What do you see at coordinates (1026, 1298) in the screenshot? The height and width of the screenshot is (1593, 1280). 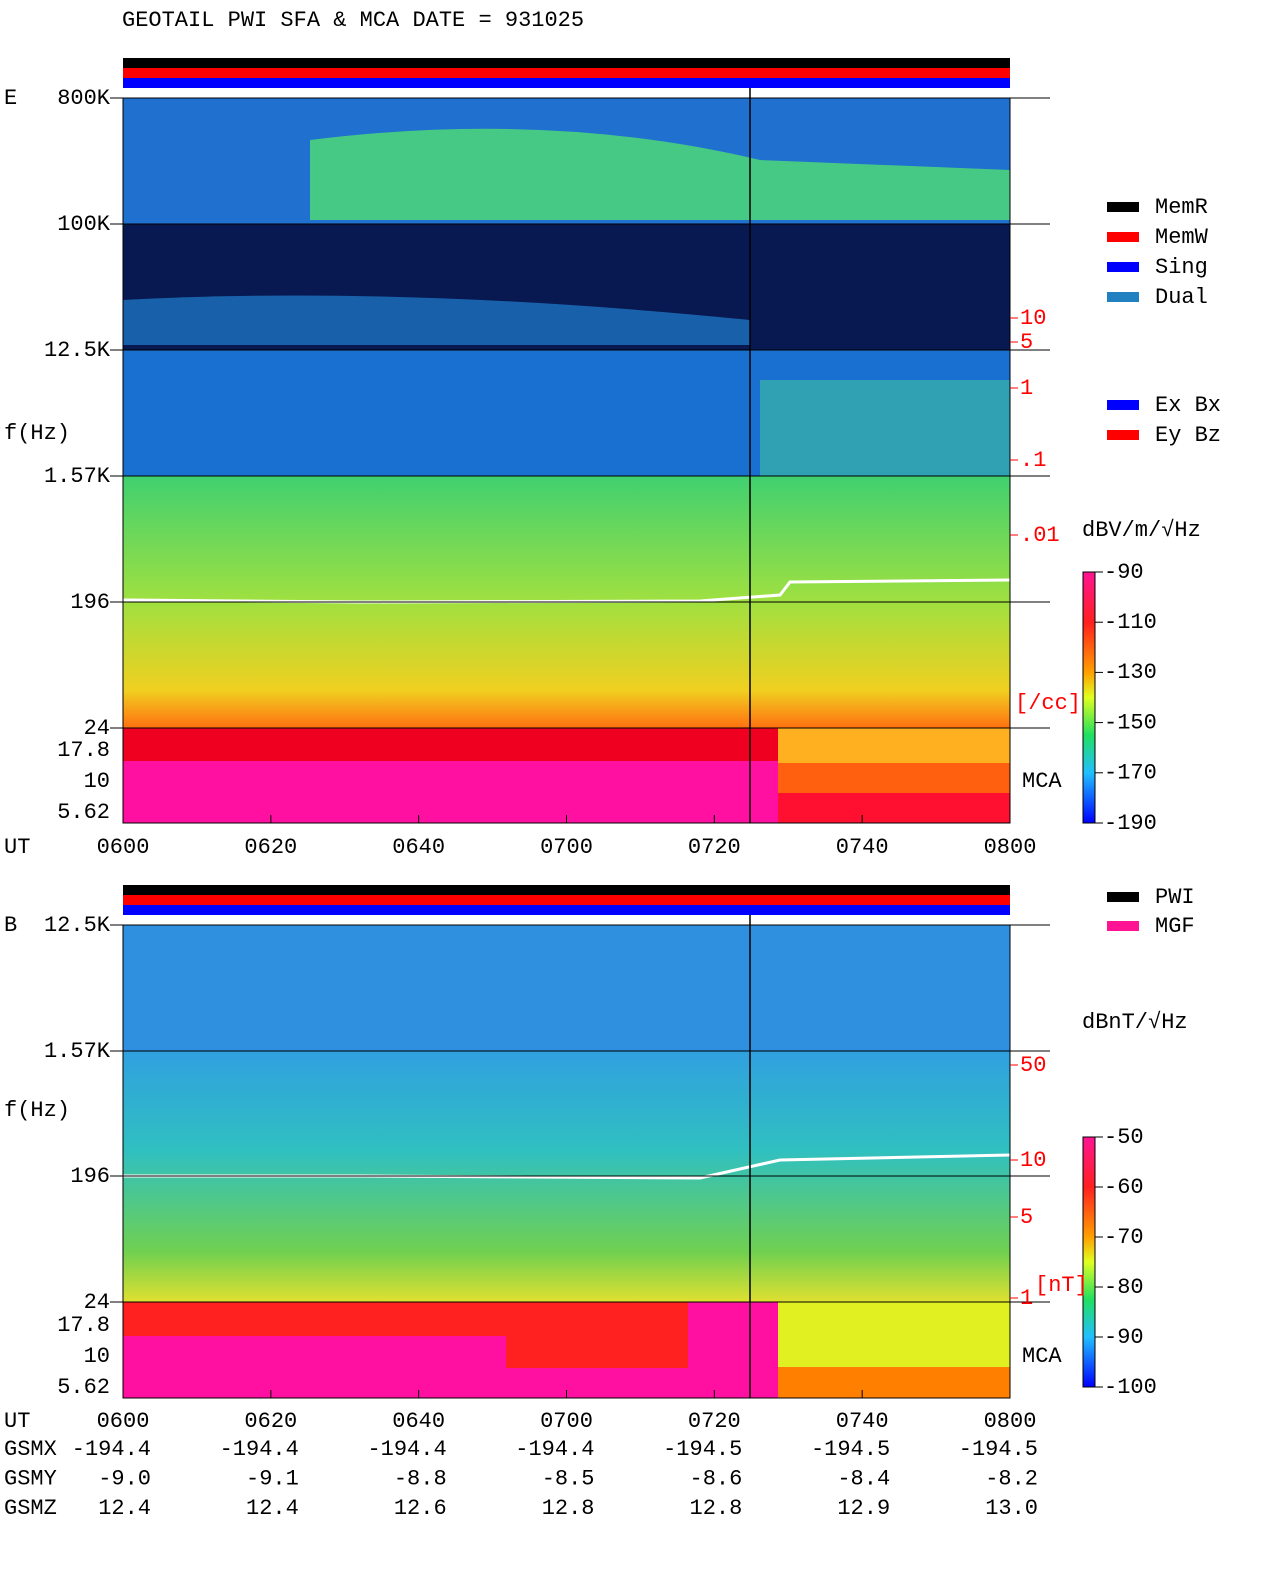 I see `aux-tick-label: 1` at bounding box center [1026, 1298].